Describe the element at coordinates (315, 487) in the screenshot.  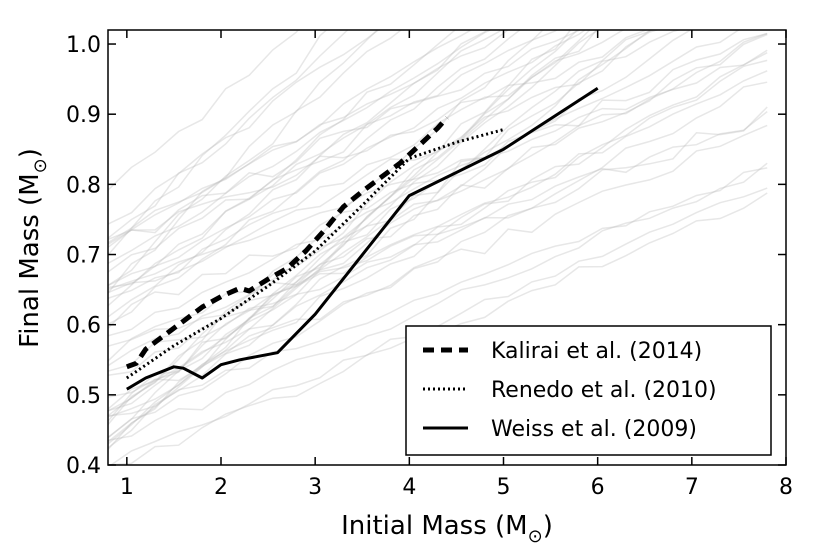
I see `x-tick-label: 3` at that location.